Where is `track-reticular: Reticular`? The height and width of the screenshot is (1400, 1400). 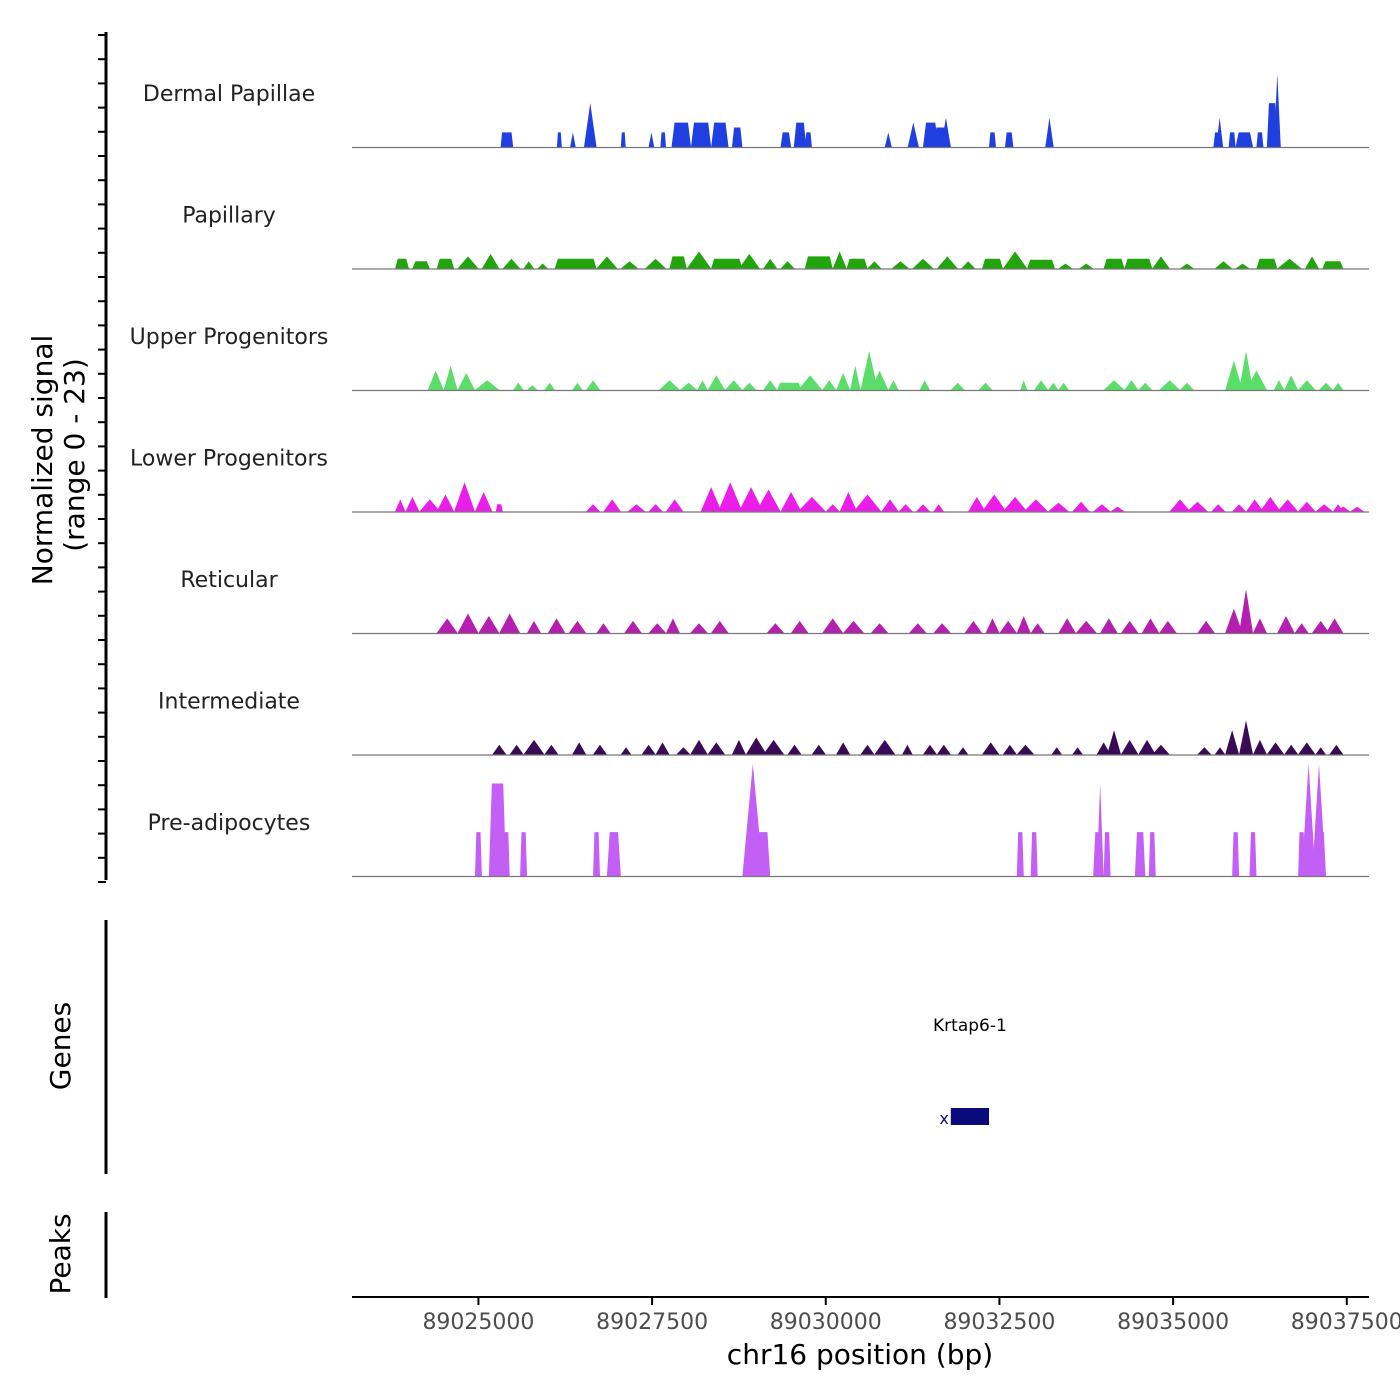 track-reticular: Reticular is located at coordinates (774, 601).